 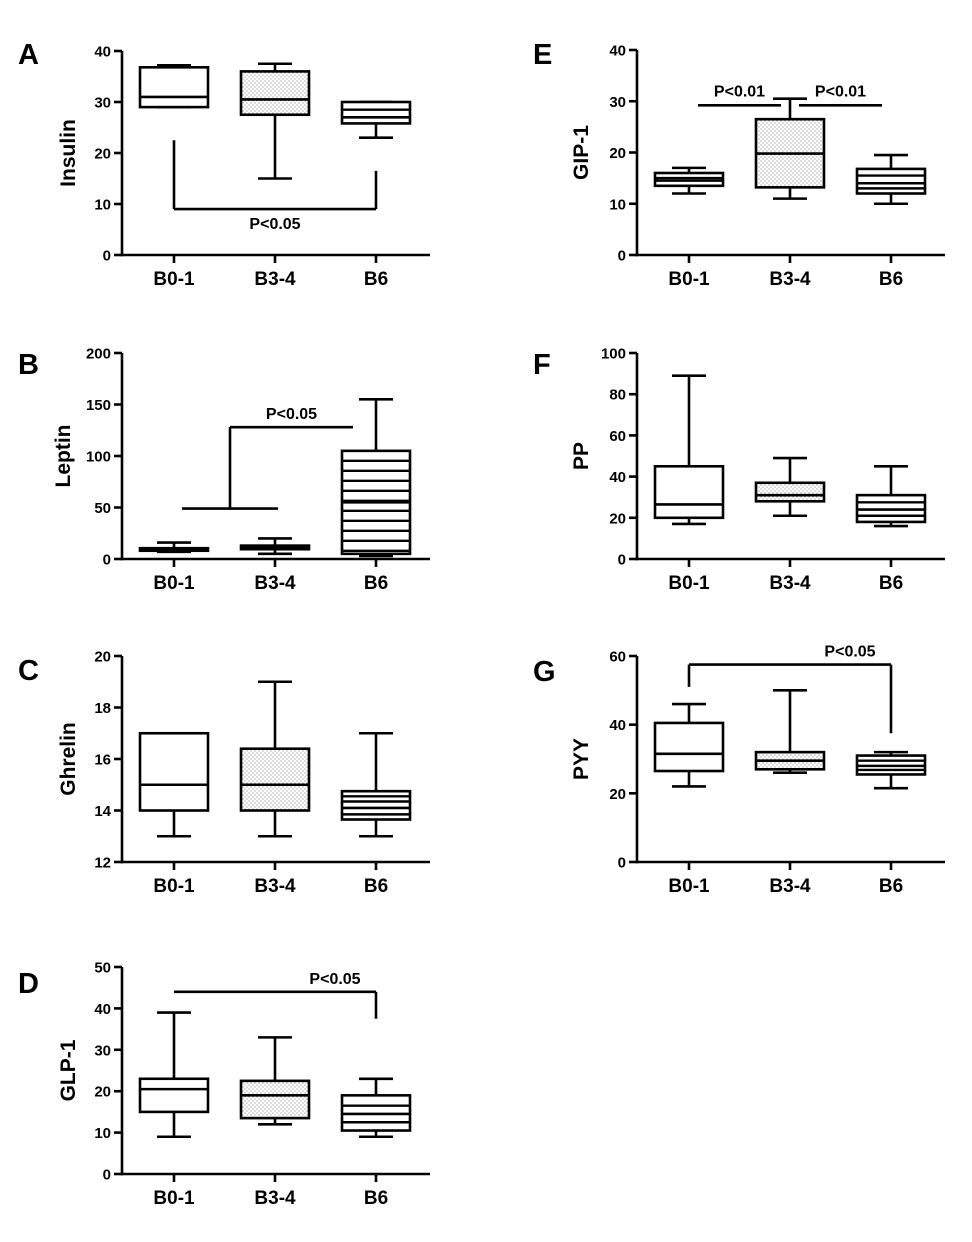 I want to click on y-tick-label: 14, so click(x=102, y=811).